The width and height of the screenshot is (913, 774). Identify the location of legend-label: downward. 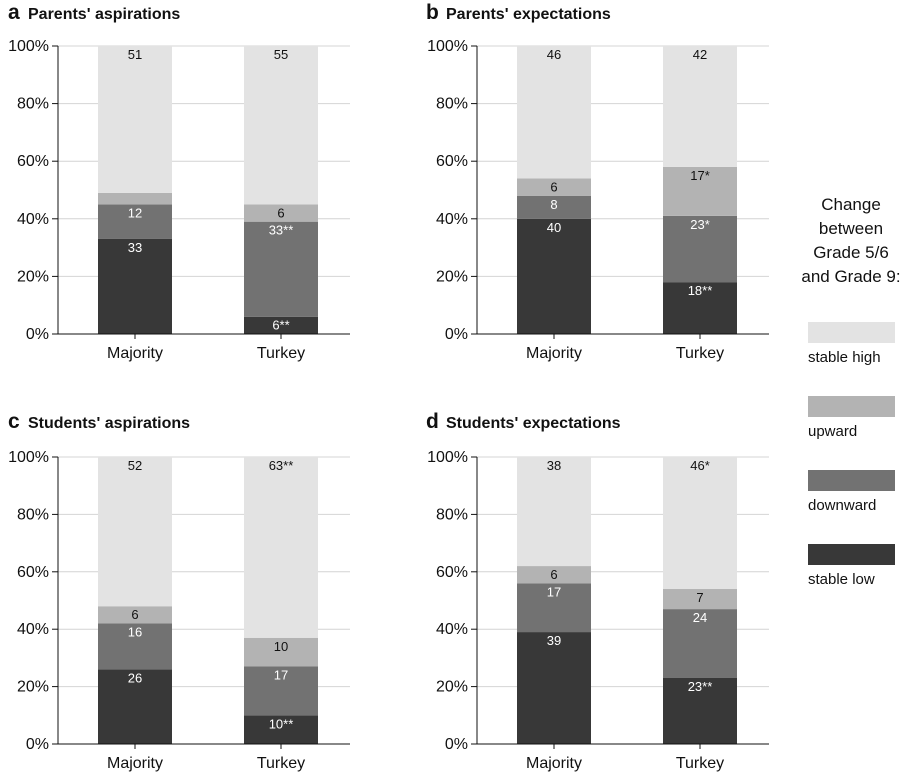
(842, 505).